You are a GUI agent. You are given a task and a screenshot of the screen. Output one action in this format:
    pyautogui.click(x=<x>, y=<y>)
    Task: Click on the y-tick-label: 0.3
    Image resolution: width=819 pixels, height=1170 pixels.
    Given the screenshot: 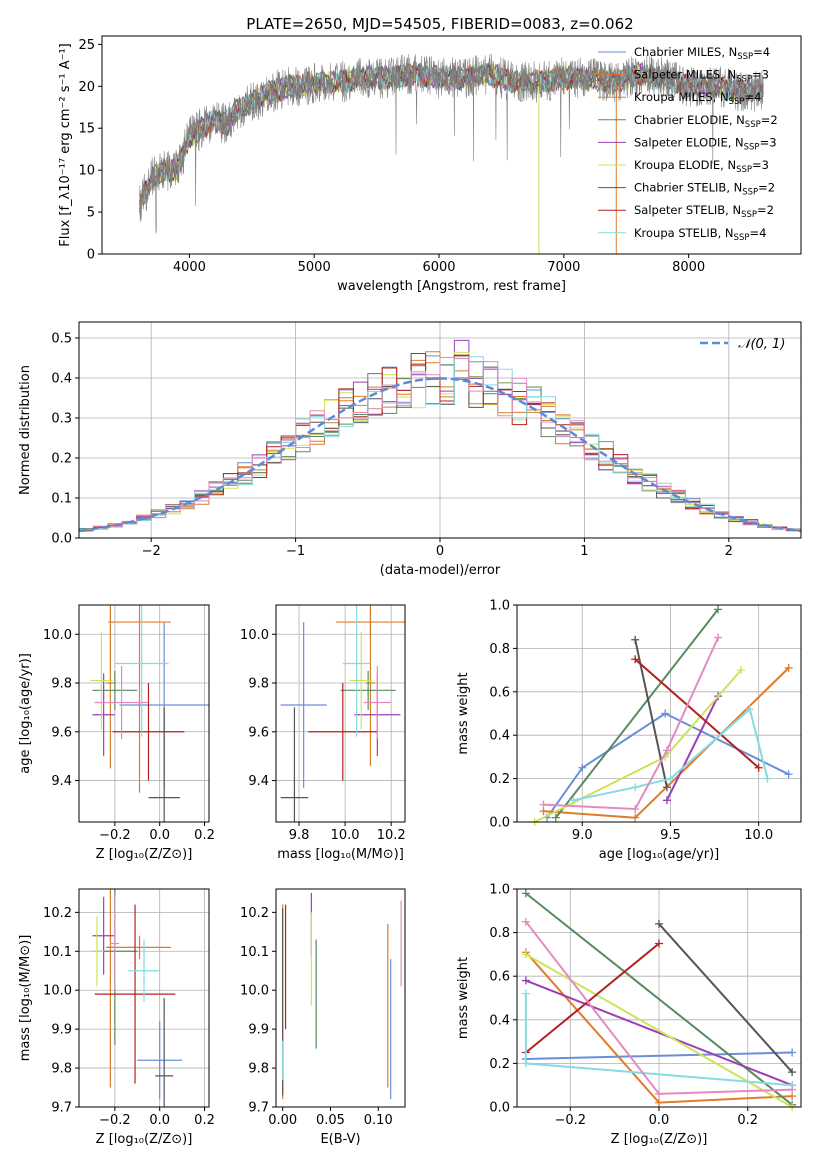 What is the action you would take?
    pyautogui.click(x=61, y=419)
    